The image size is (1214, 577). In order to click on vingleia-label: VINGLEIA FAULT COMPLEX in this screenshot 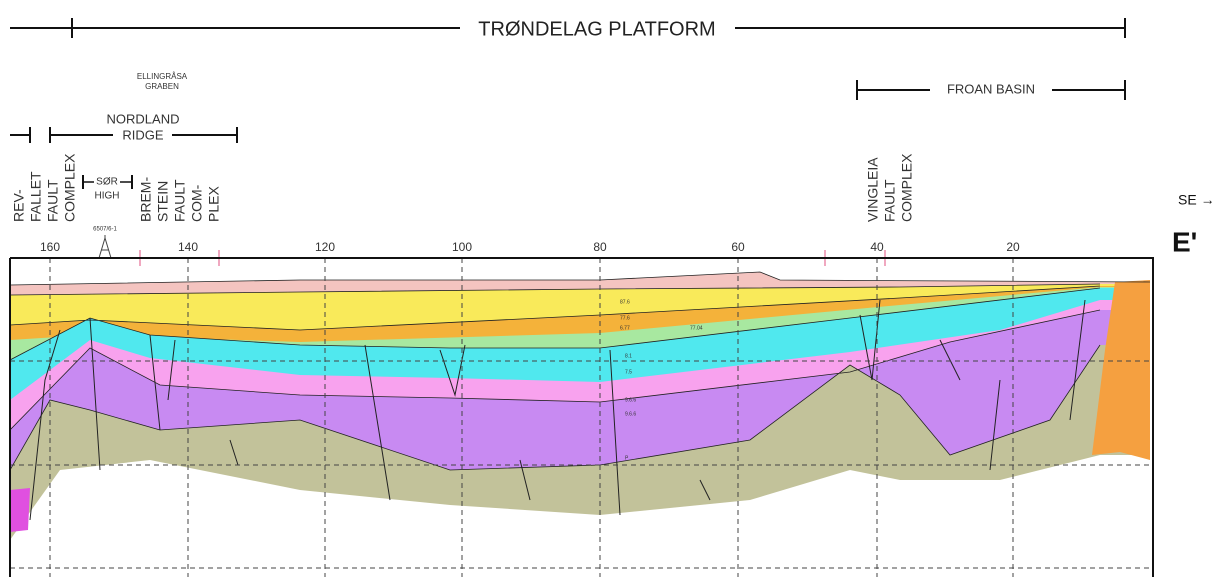, I will do `click(890, 187)`.